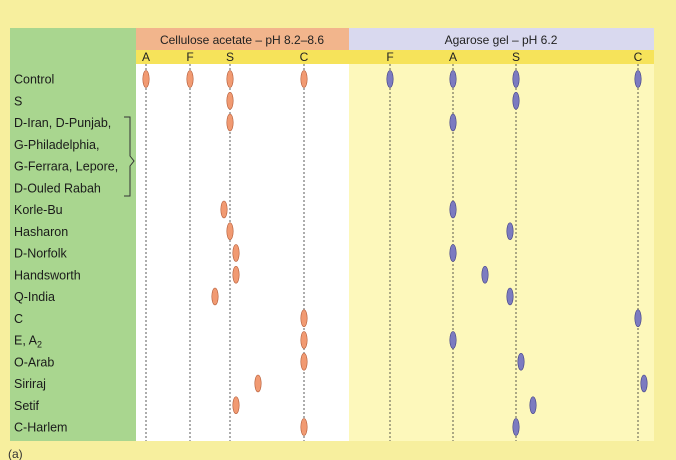 The image size is (676, 460). What do you see at coordinates (18, 101) in the screenshot?
I see `row-label: S` at bounding box center [18, 101].